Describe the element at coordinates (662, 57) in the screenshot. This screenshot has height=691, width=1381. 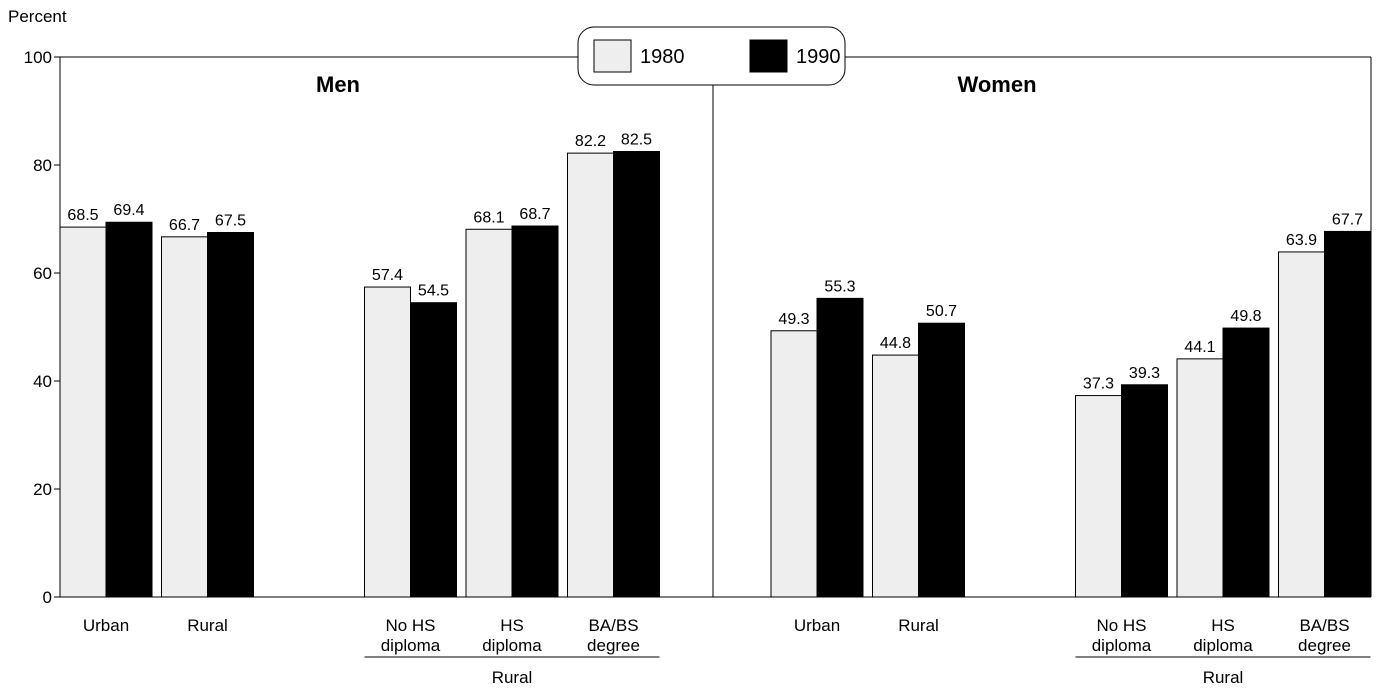
I see `legend-label: 1980` at that location.